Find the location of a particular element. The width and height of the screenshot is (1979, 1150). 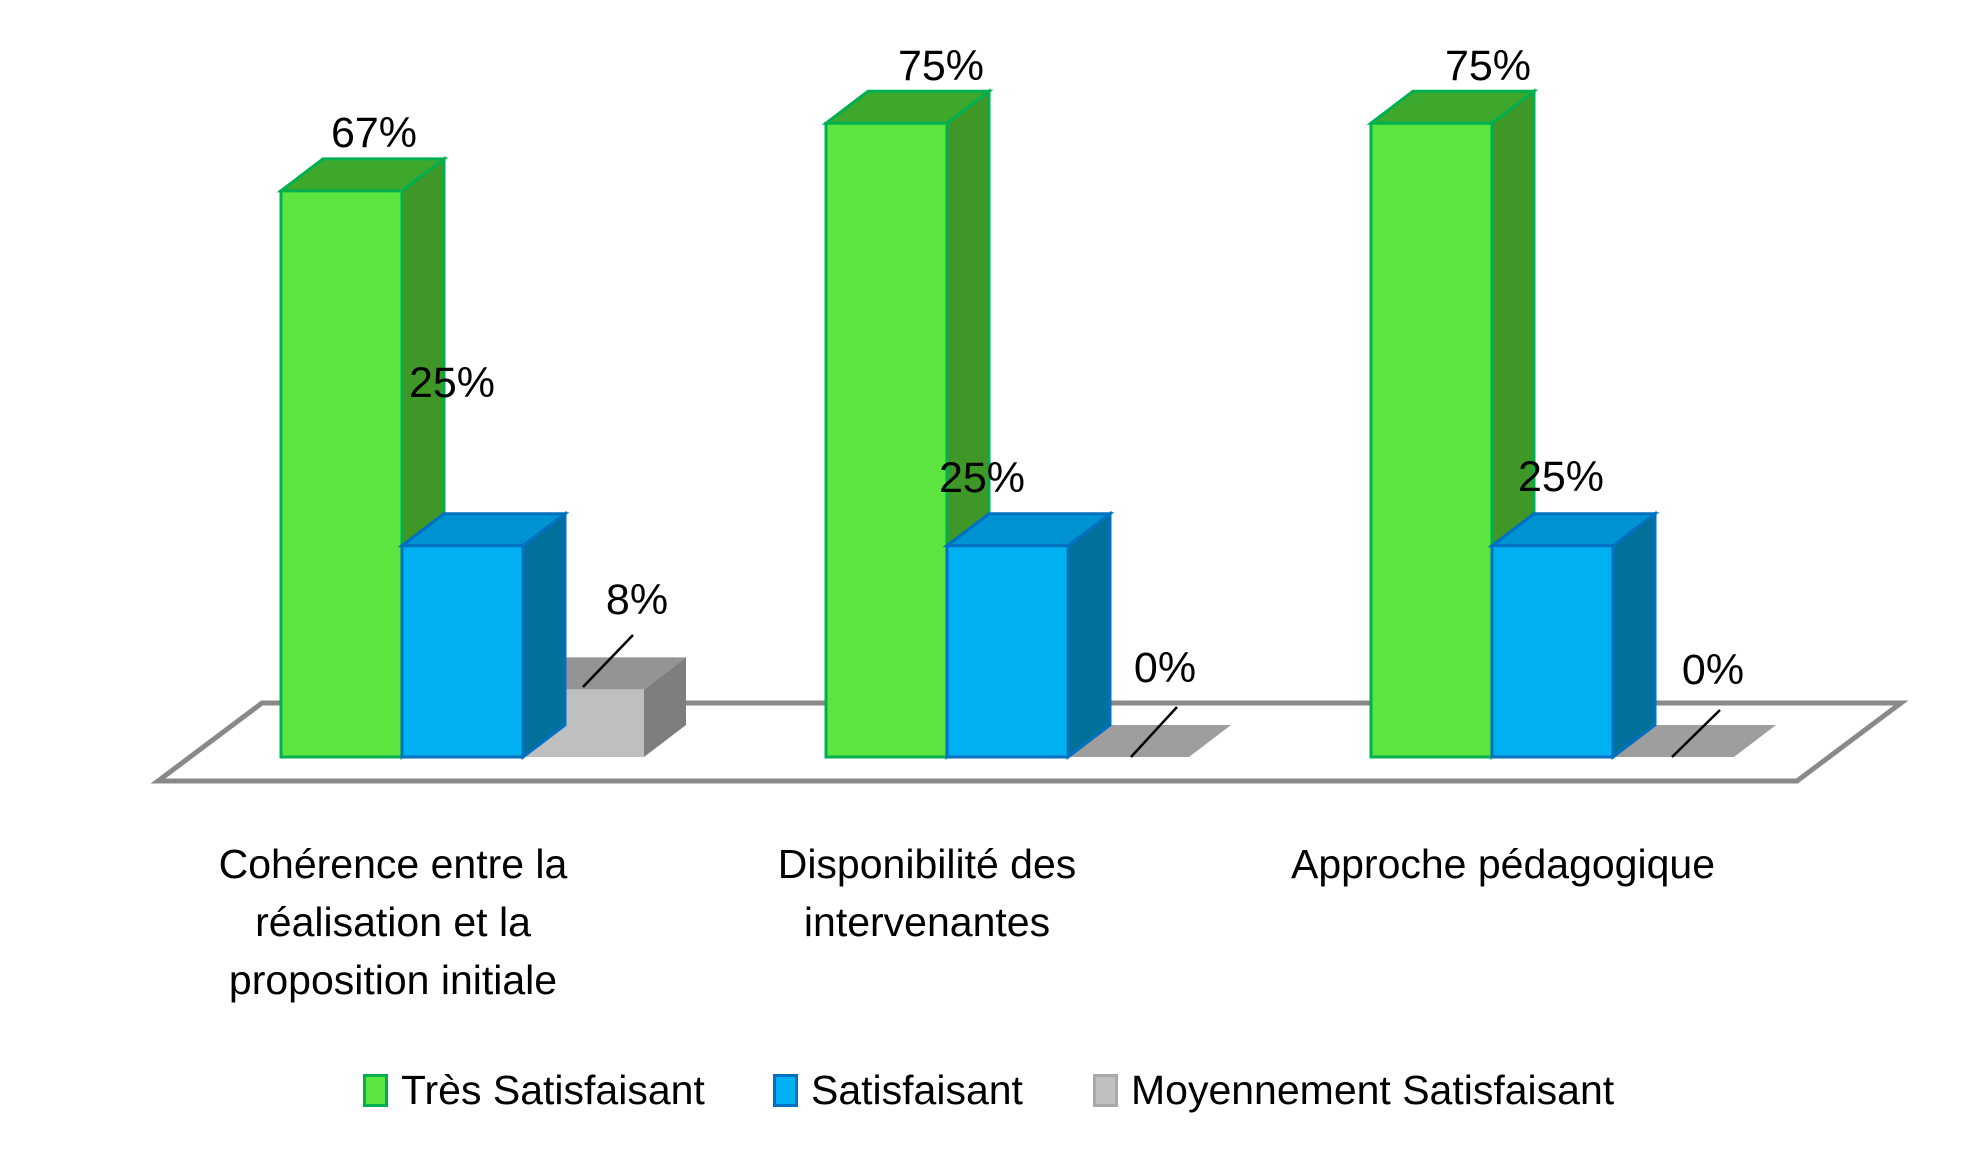

value-label-moyennement-satisfaisant-c2: 0% is located at coordinates (1165, 668).